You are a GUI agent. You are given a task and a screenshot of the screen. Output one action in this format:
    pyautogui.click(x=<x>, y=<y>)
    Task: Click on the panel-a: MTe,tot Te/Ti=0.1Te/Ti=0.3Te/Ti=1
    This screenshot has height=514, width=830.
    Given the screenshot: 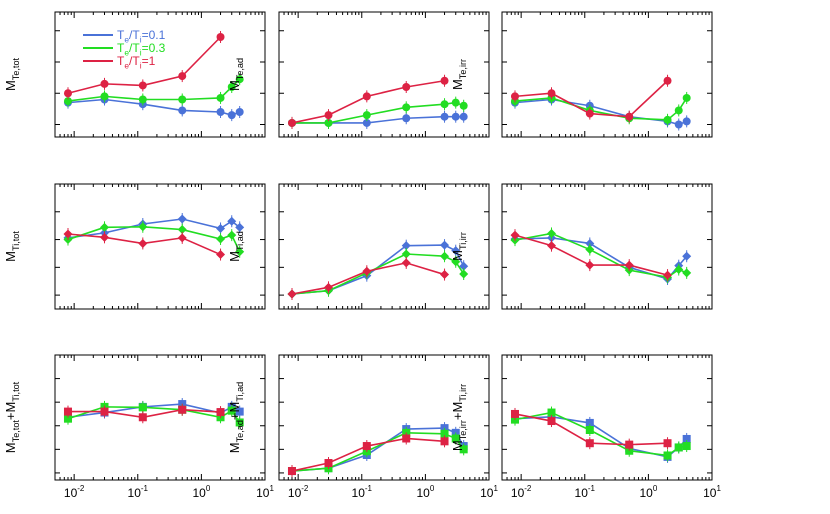 What is the action you would take?
    pyautogui.click(x=134, y=74)
    